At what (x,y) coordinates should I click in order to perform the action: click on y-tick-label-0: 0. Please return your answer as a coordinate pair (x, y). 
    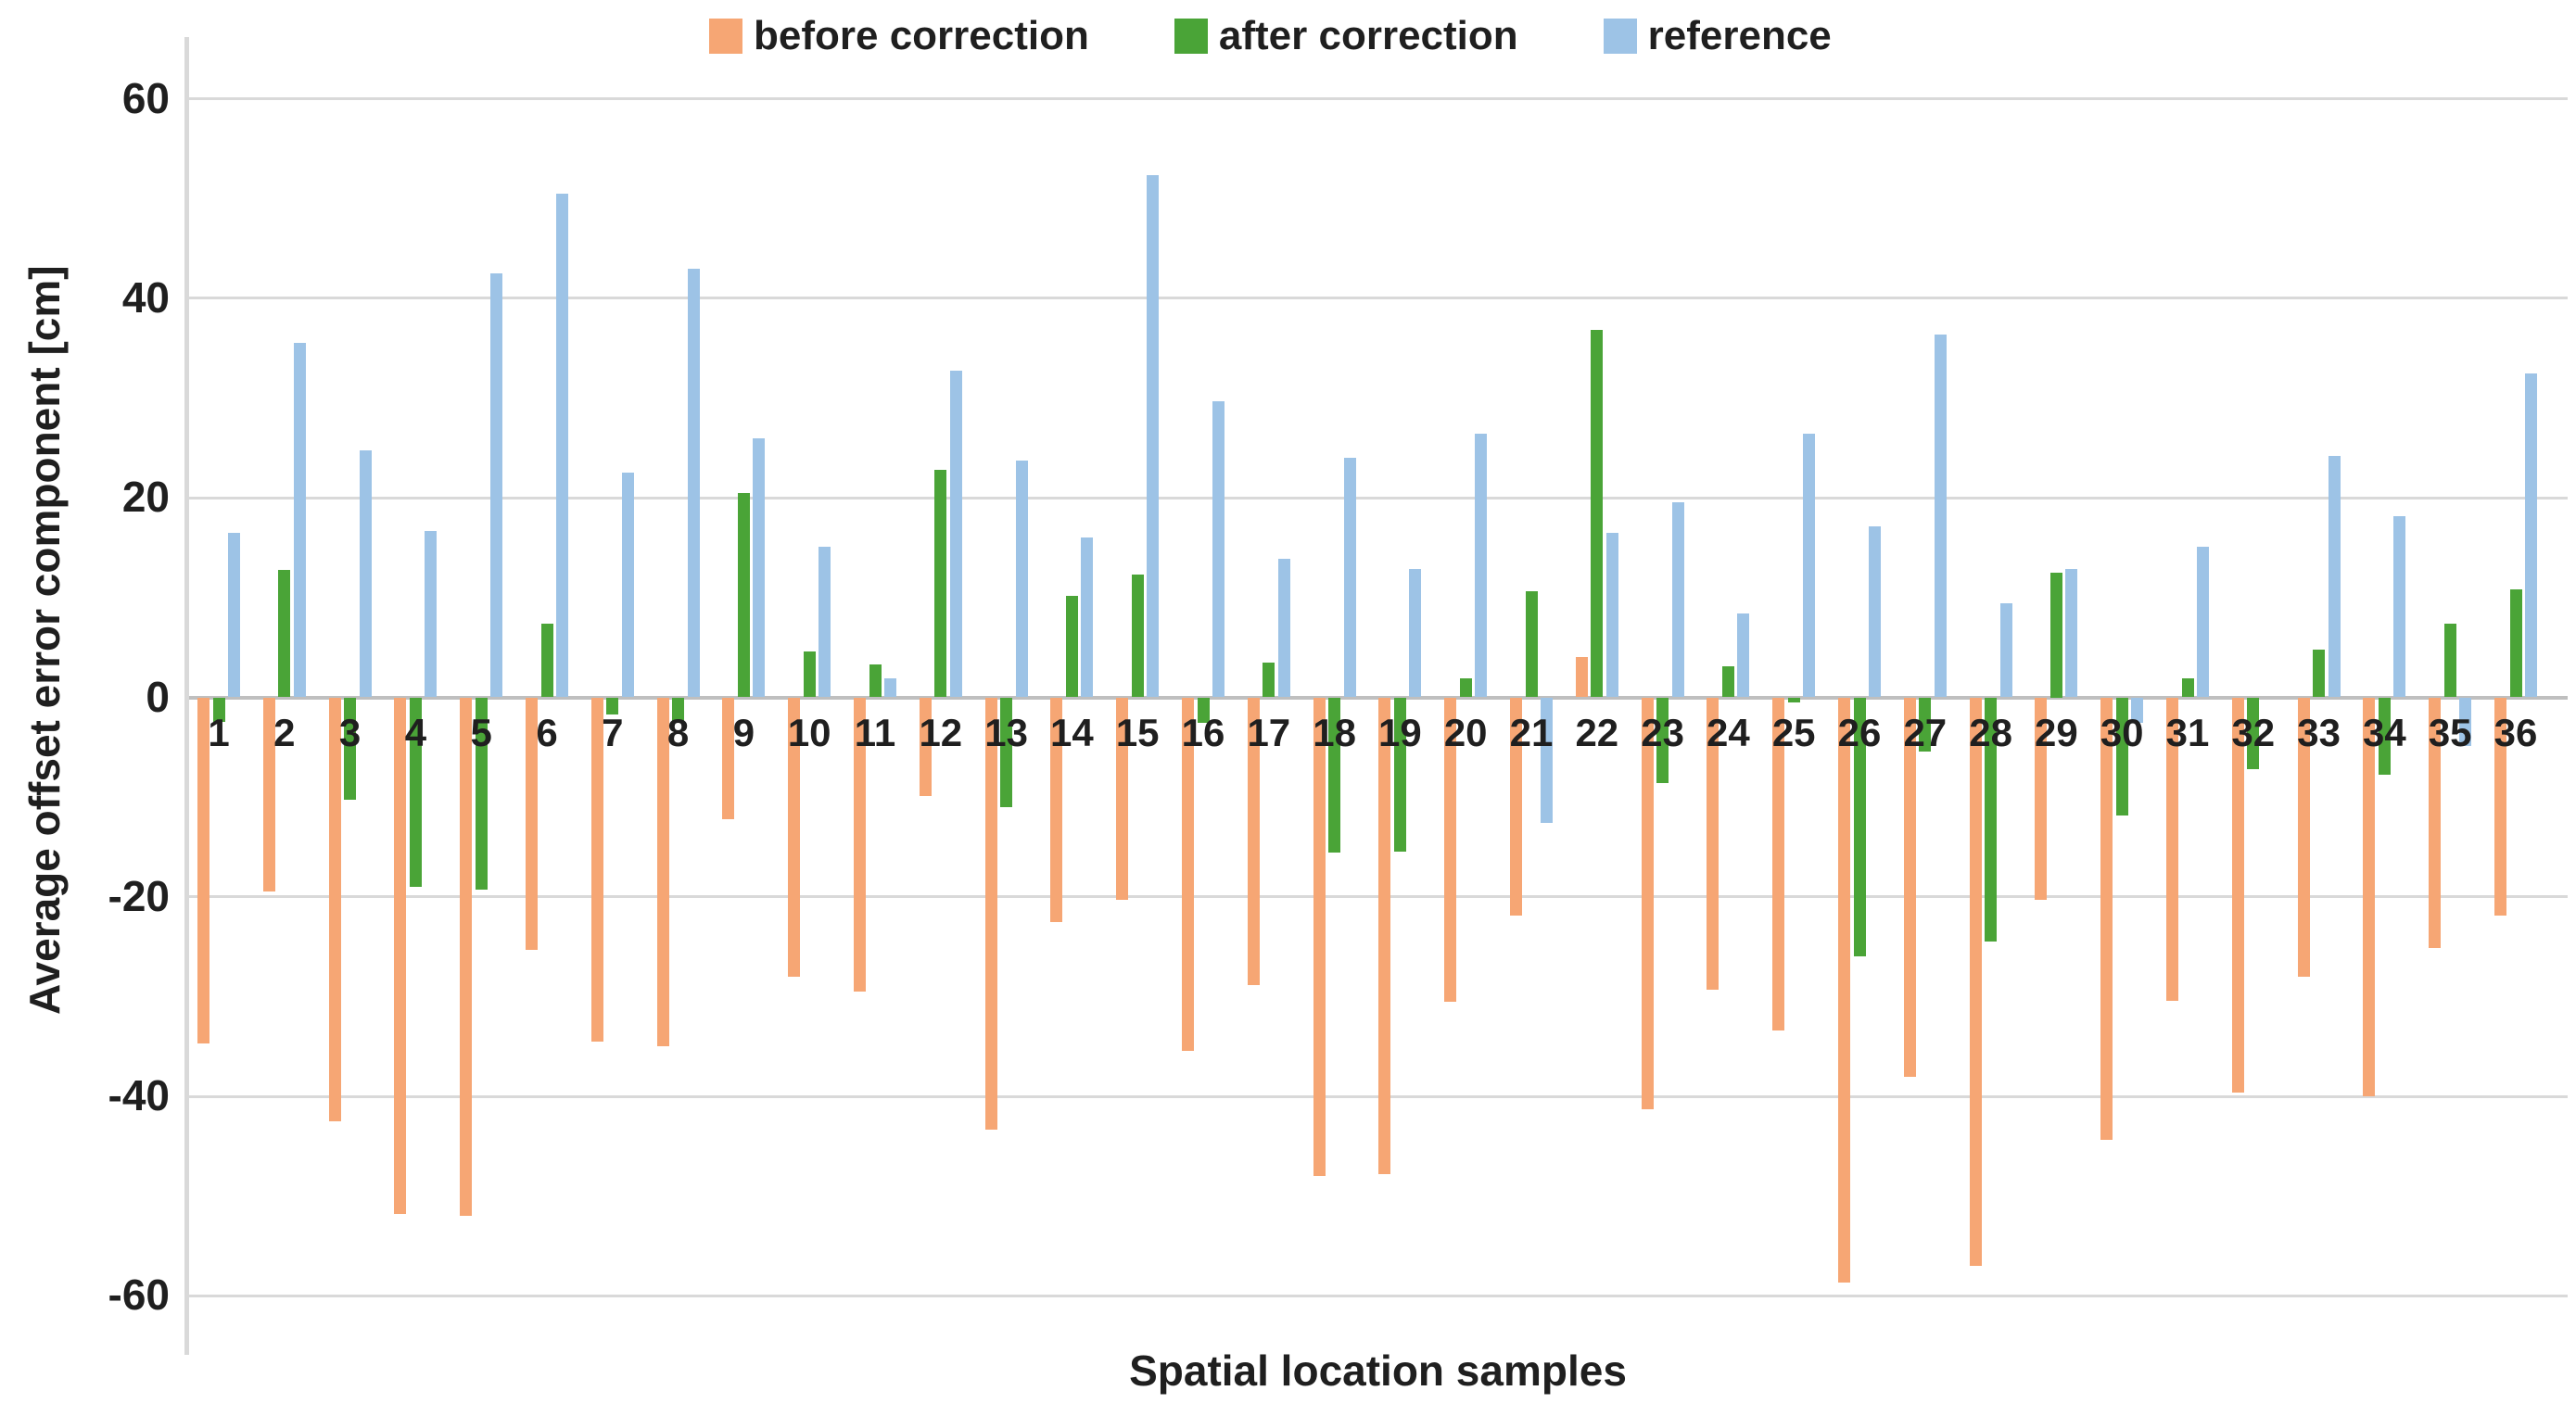
    Looking at the image, I should click on (158, 696).